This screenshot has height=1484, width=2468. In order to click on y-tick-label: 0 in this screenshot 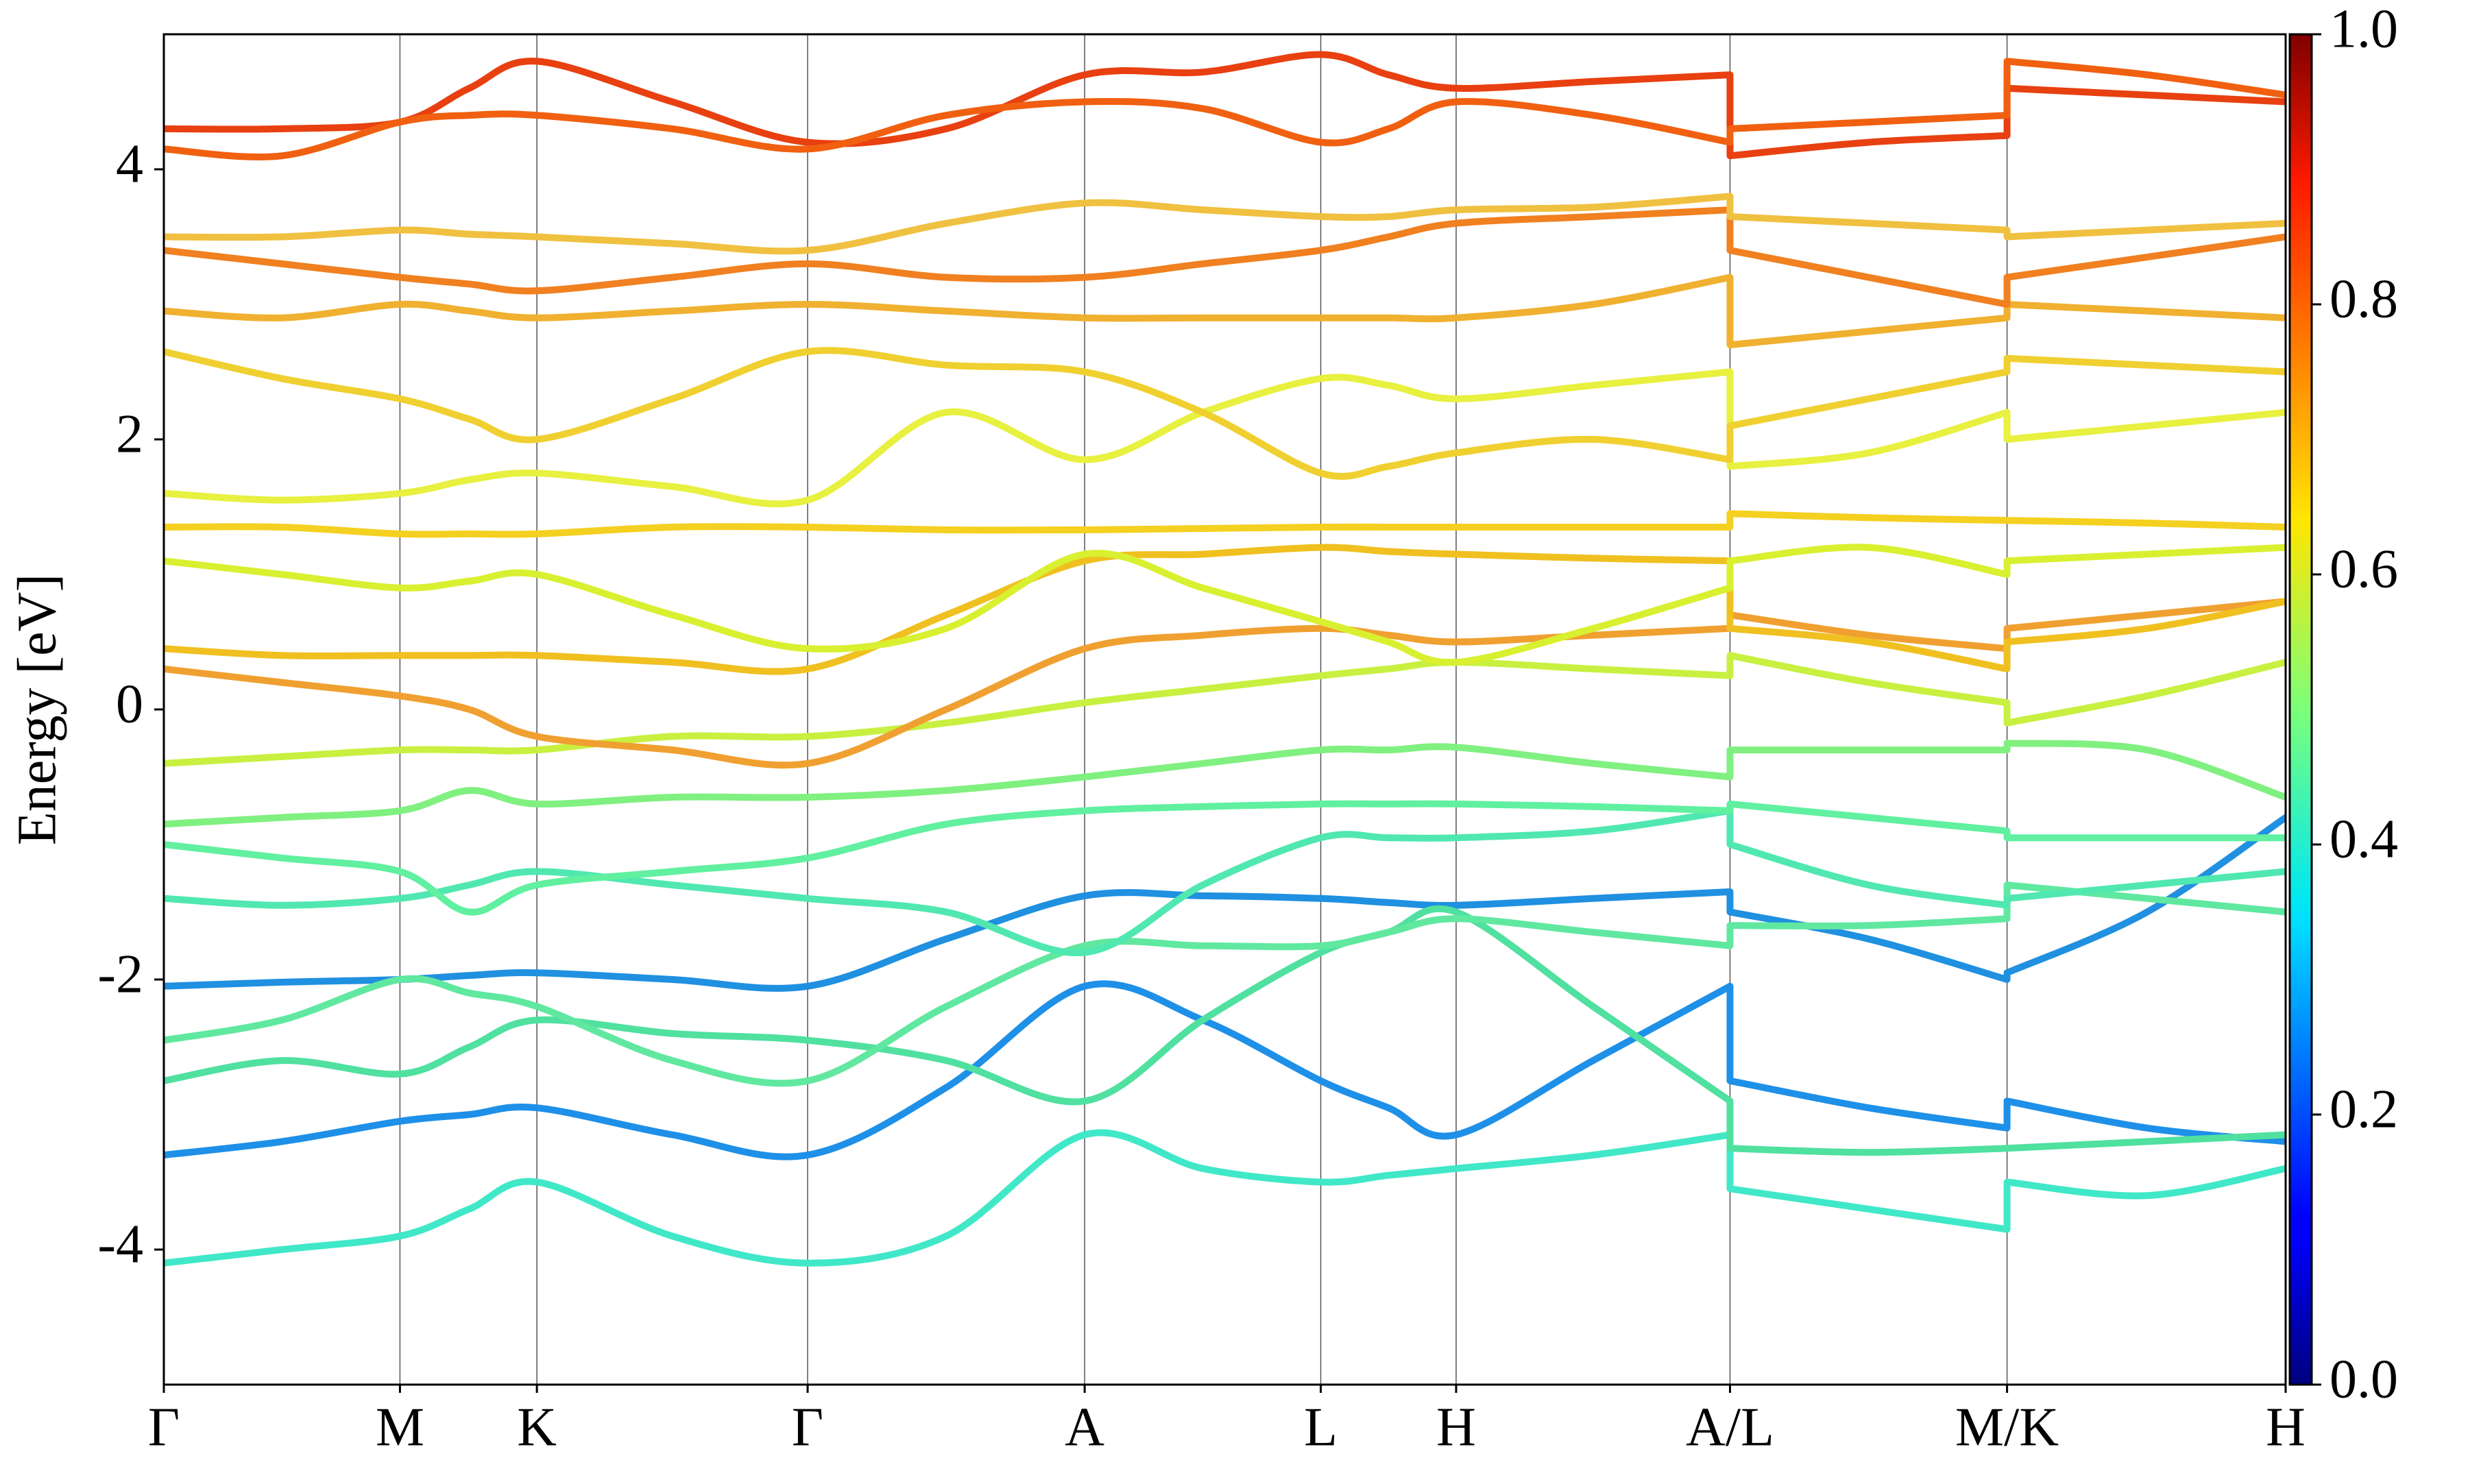, I will do `click(129, 704)`.